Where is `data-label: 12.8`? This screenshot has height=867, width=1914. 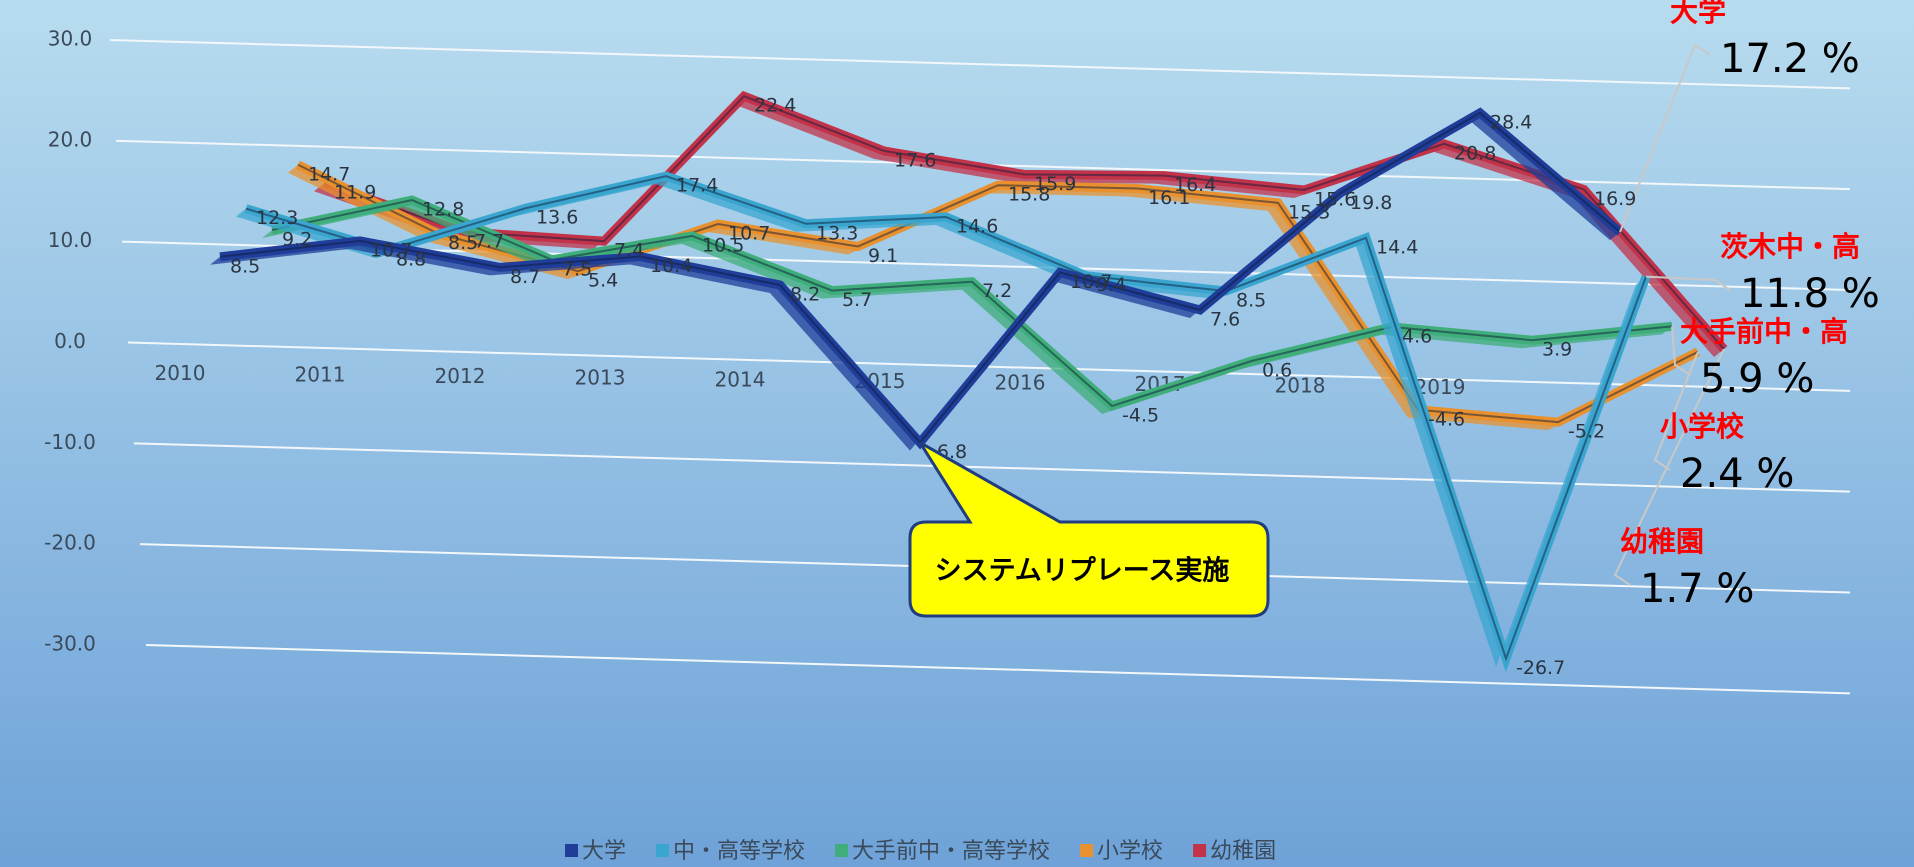
data-label: 12.8 is located at coordinates (443, 210).